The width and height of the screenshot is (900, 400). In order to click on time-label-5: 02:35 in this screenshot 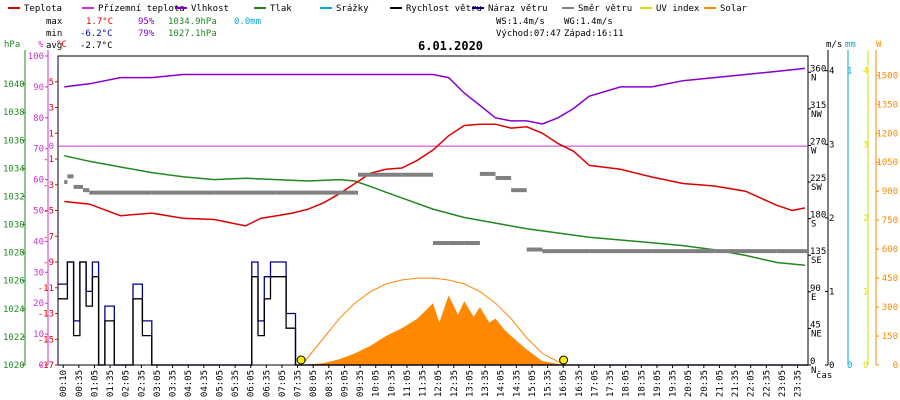, I will do `click(142, 383)`.